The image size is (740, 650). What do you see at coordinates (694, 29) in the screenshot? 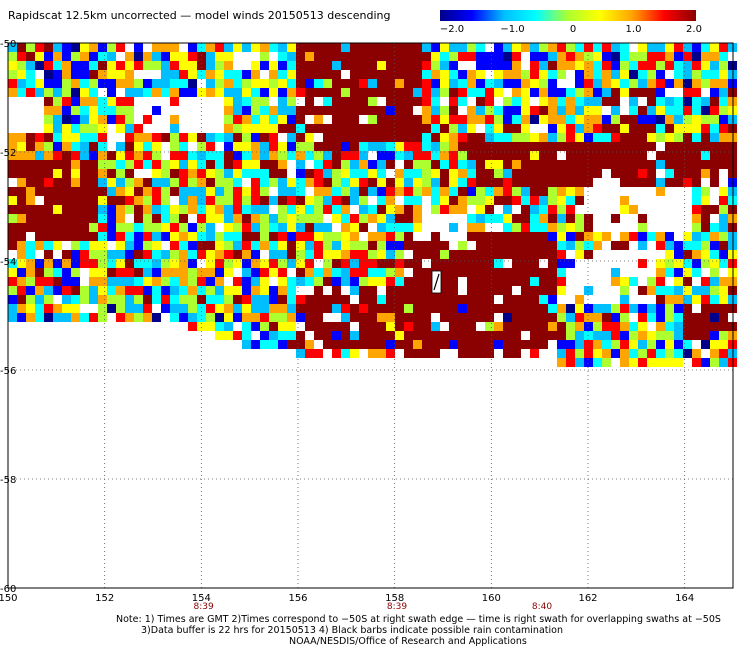
I see `colorbar-tick-label: 2.0` at bounding box center [694, 29].